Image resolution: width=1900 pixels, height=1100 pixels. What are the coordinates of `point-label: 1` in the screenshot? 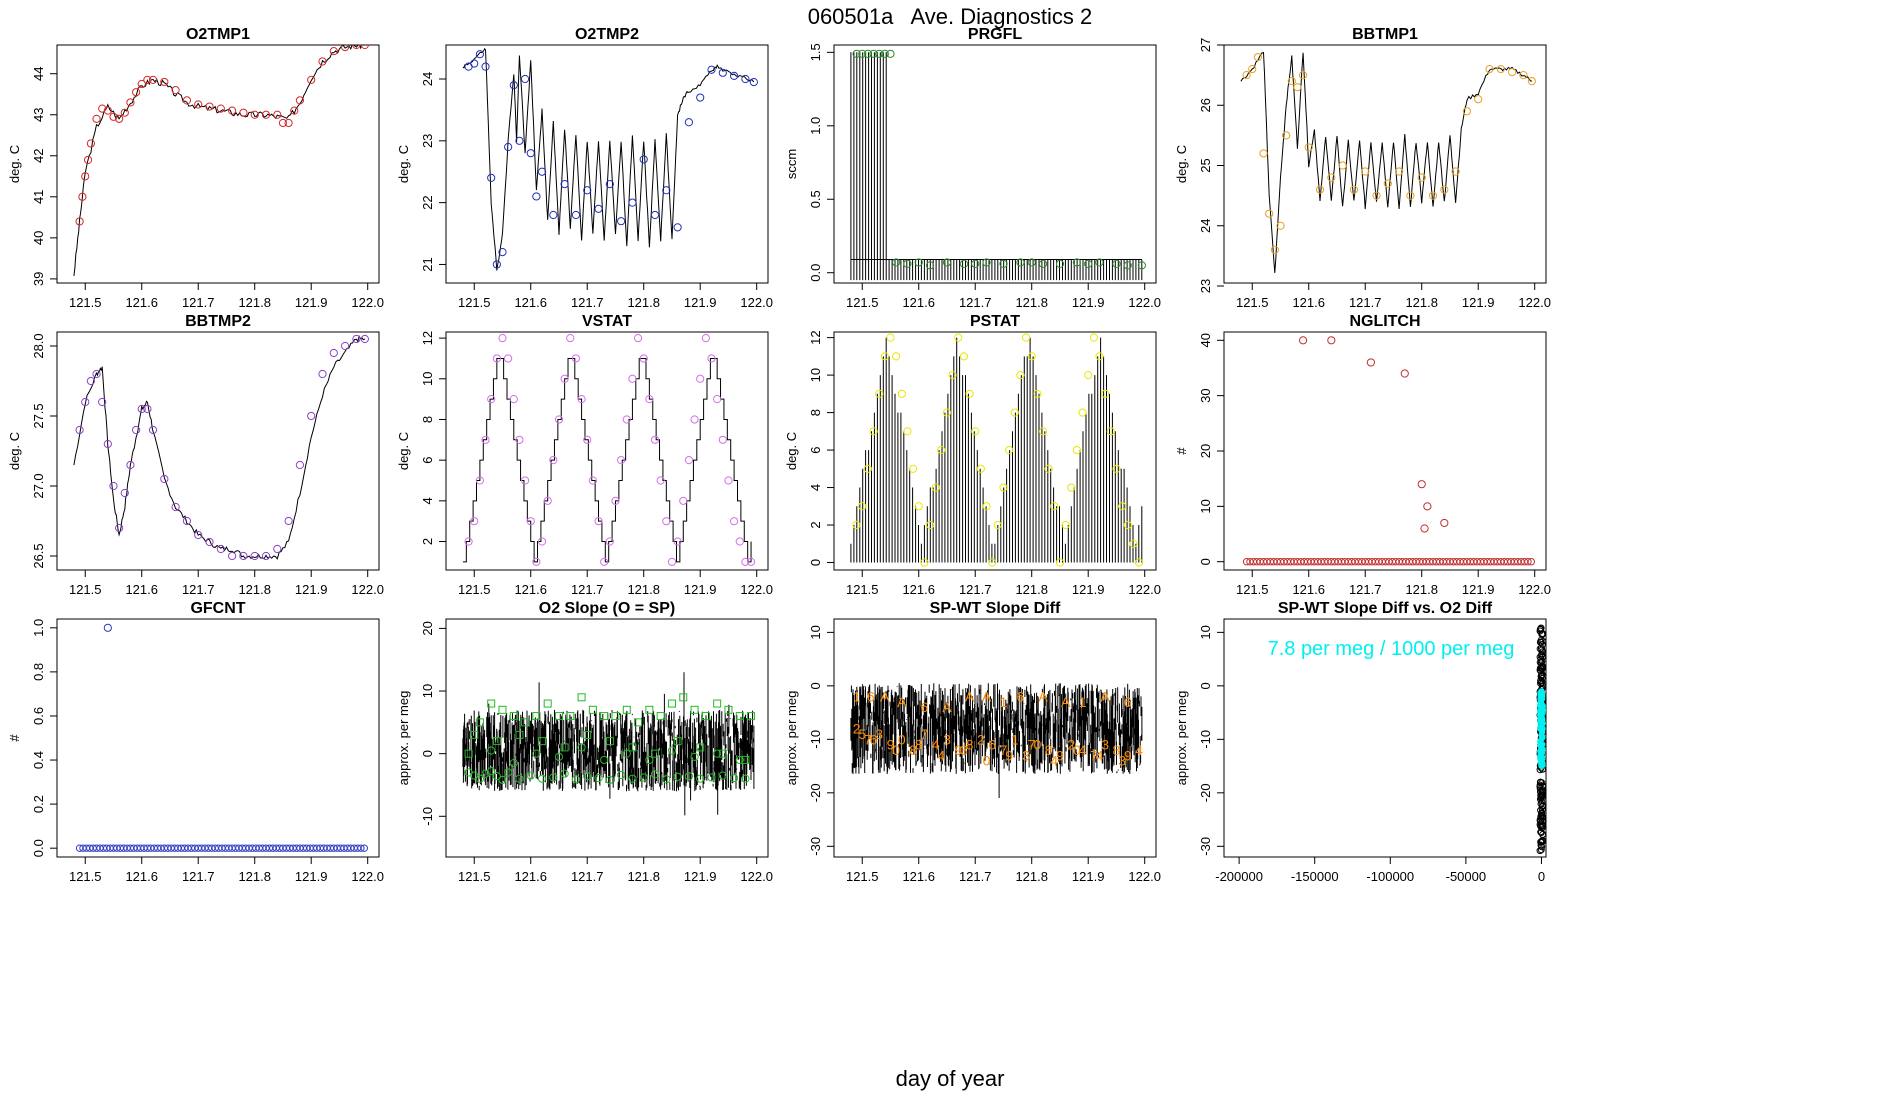 It's located at (1015, 739).